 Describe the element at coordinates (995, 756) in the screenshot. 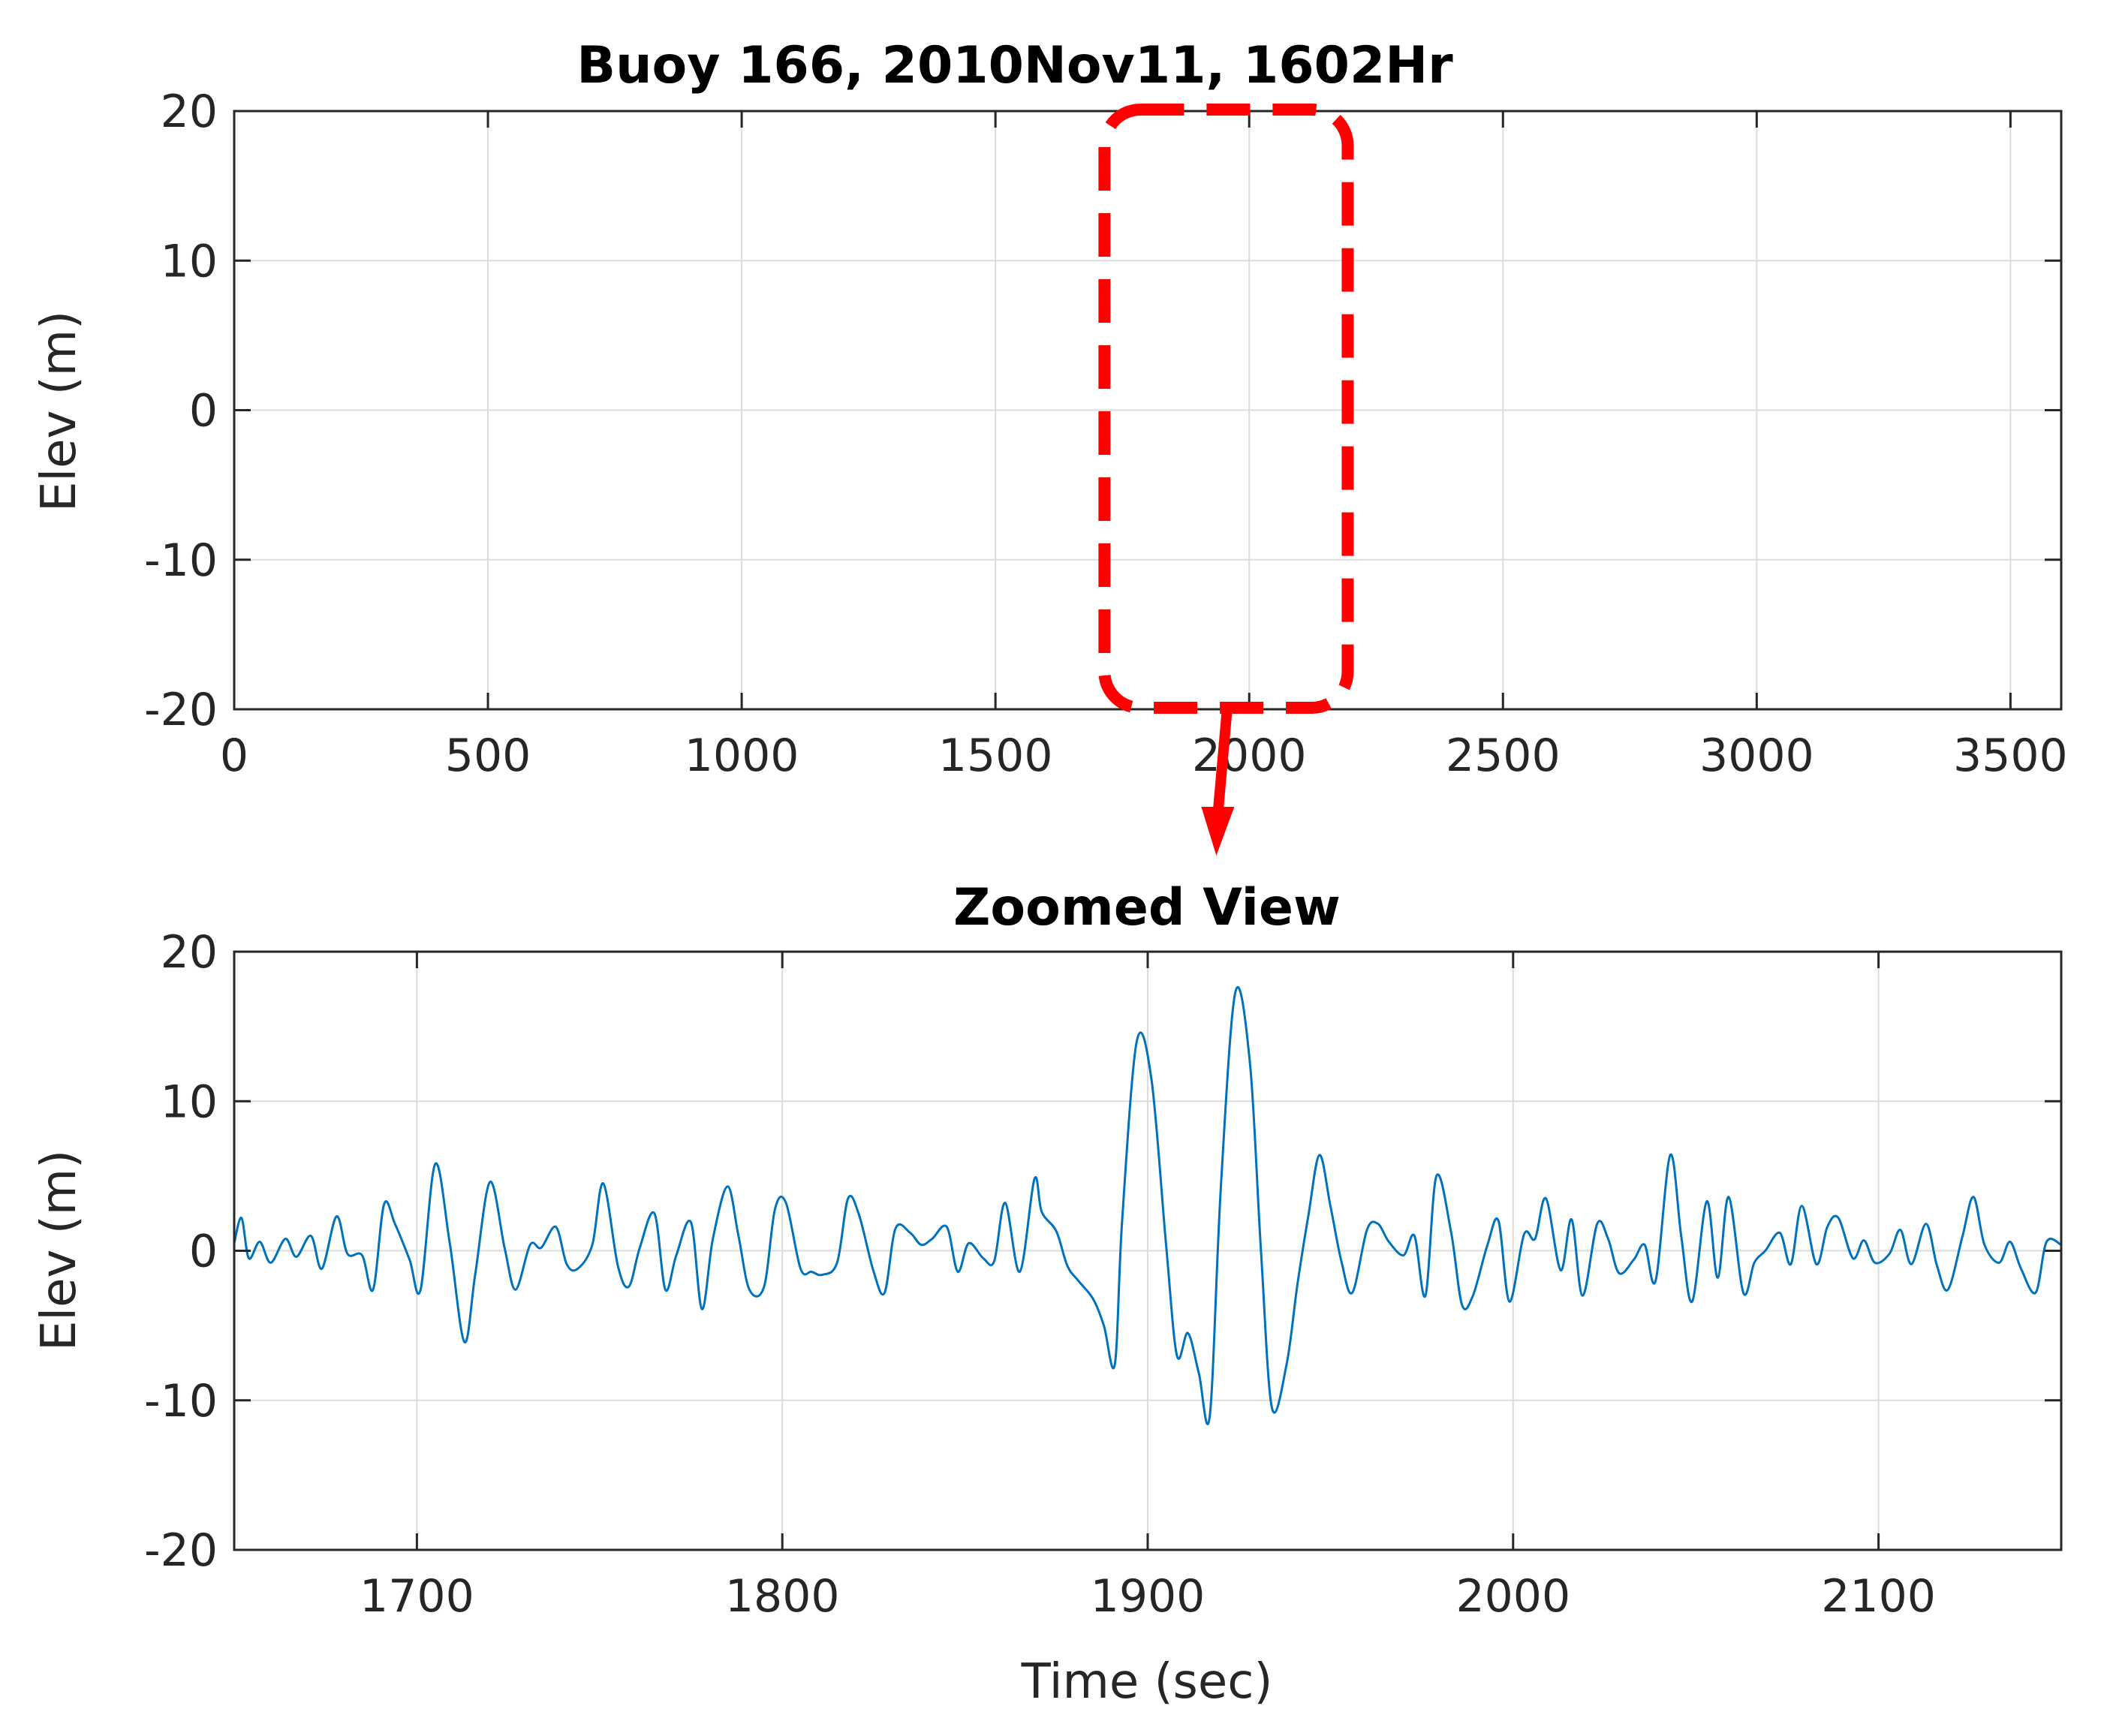

I see `overview-x-tick-label: 1500` at that location.